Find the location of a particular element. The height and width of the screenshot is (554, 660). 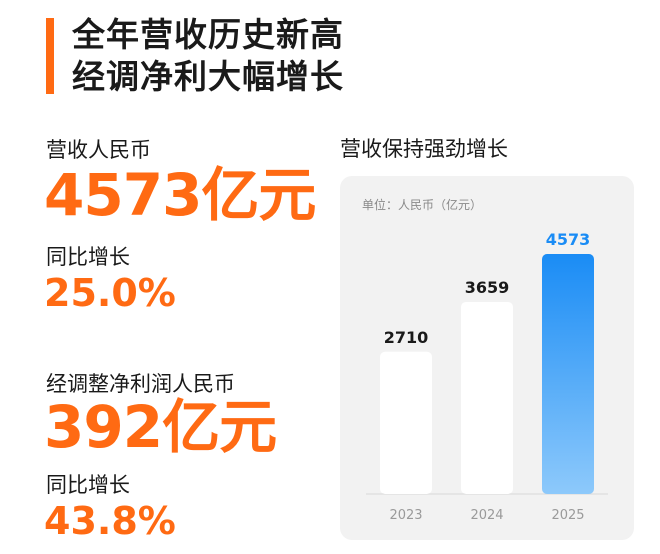

accent-bar is located at coordinates (50, 56).